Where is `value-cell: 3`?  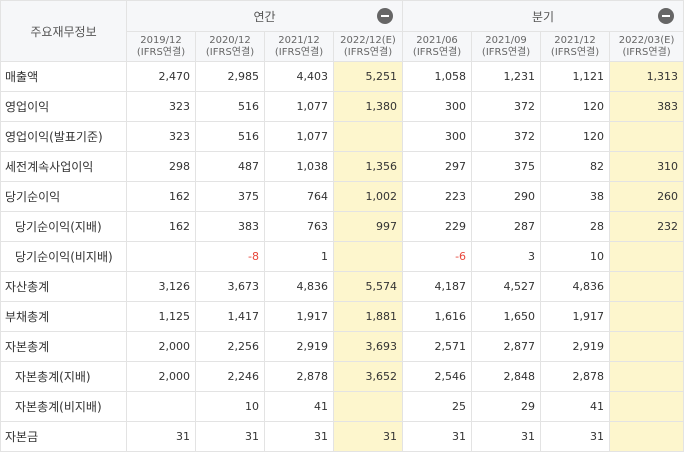 value-cell: 3 is located at coordinates (506, 256).